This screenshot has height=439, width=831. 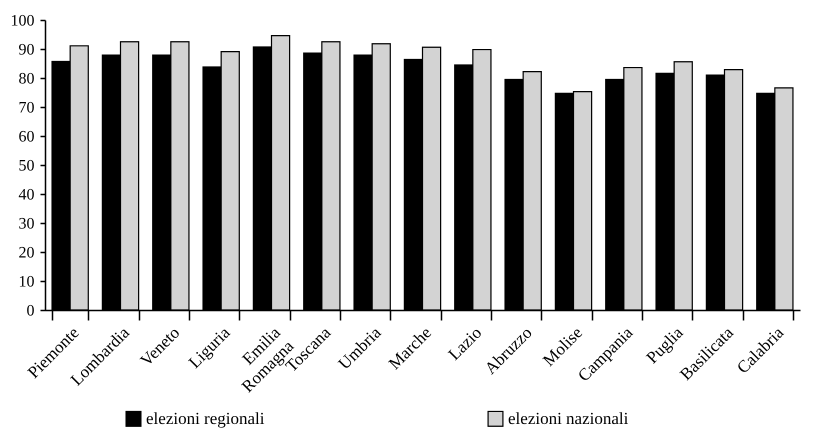 I want to click on y-tick-label: 80, so click(x=26, y=79).